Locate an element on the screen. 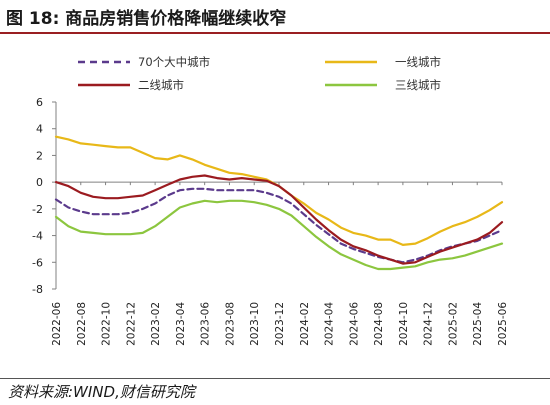 This screenshot has height=405, width=550. x-tick-label: 2024-06 is located at coordinates (354, 324).